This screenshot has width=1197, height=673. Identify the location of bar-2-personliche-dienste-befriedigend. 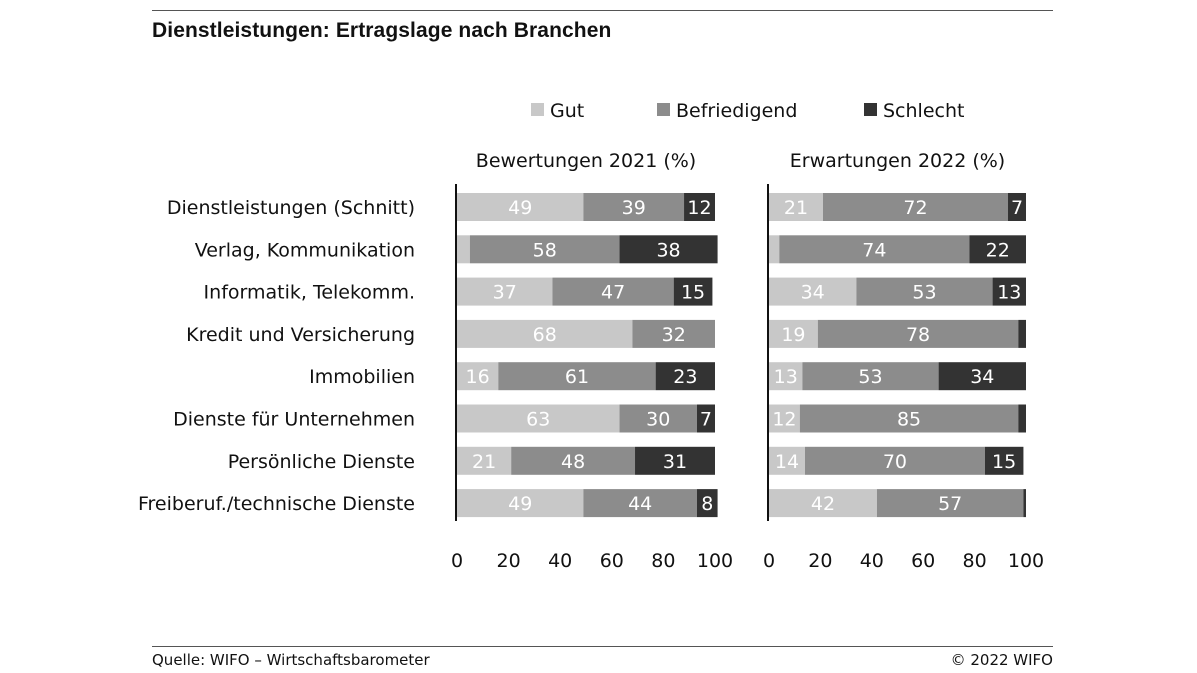
(894, 460).